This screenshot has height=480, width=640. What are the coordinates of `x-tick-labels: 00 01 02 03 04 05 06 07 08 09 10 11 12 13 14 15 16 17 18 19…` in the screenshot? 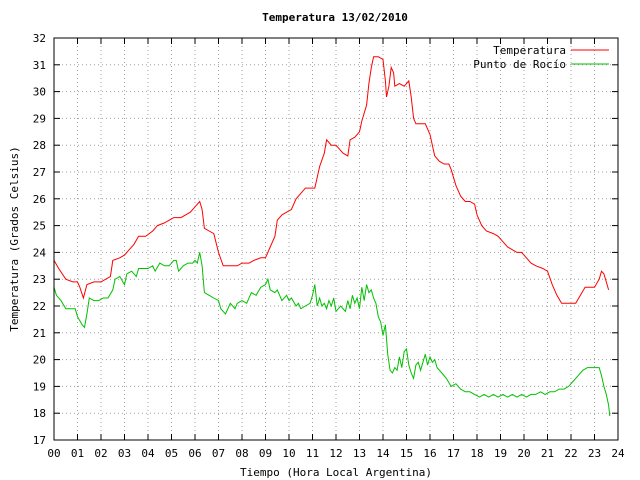 It's located at (336, 453).